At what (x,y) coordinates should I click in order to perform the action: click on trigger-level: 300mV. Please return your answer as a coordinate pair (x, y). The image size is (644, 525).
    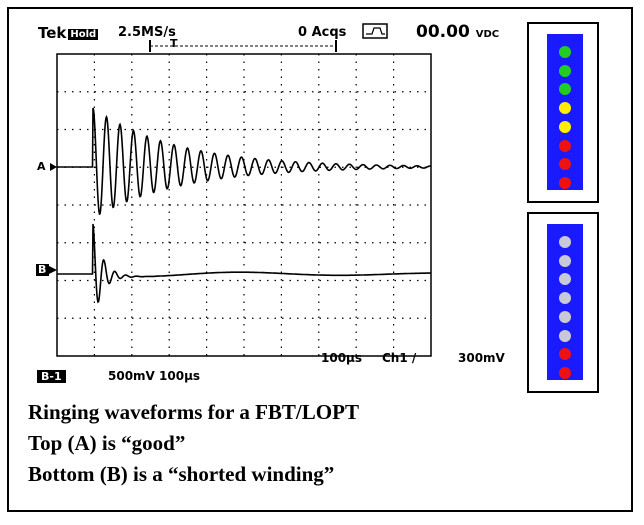
    Looking at the image, I should click on (481, 358).